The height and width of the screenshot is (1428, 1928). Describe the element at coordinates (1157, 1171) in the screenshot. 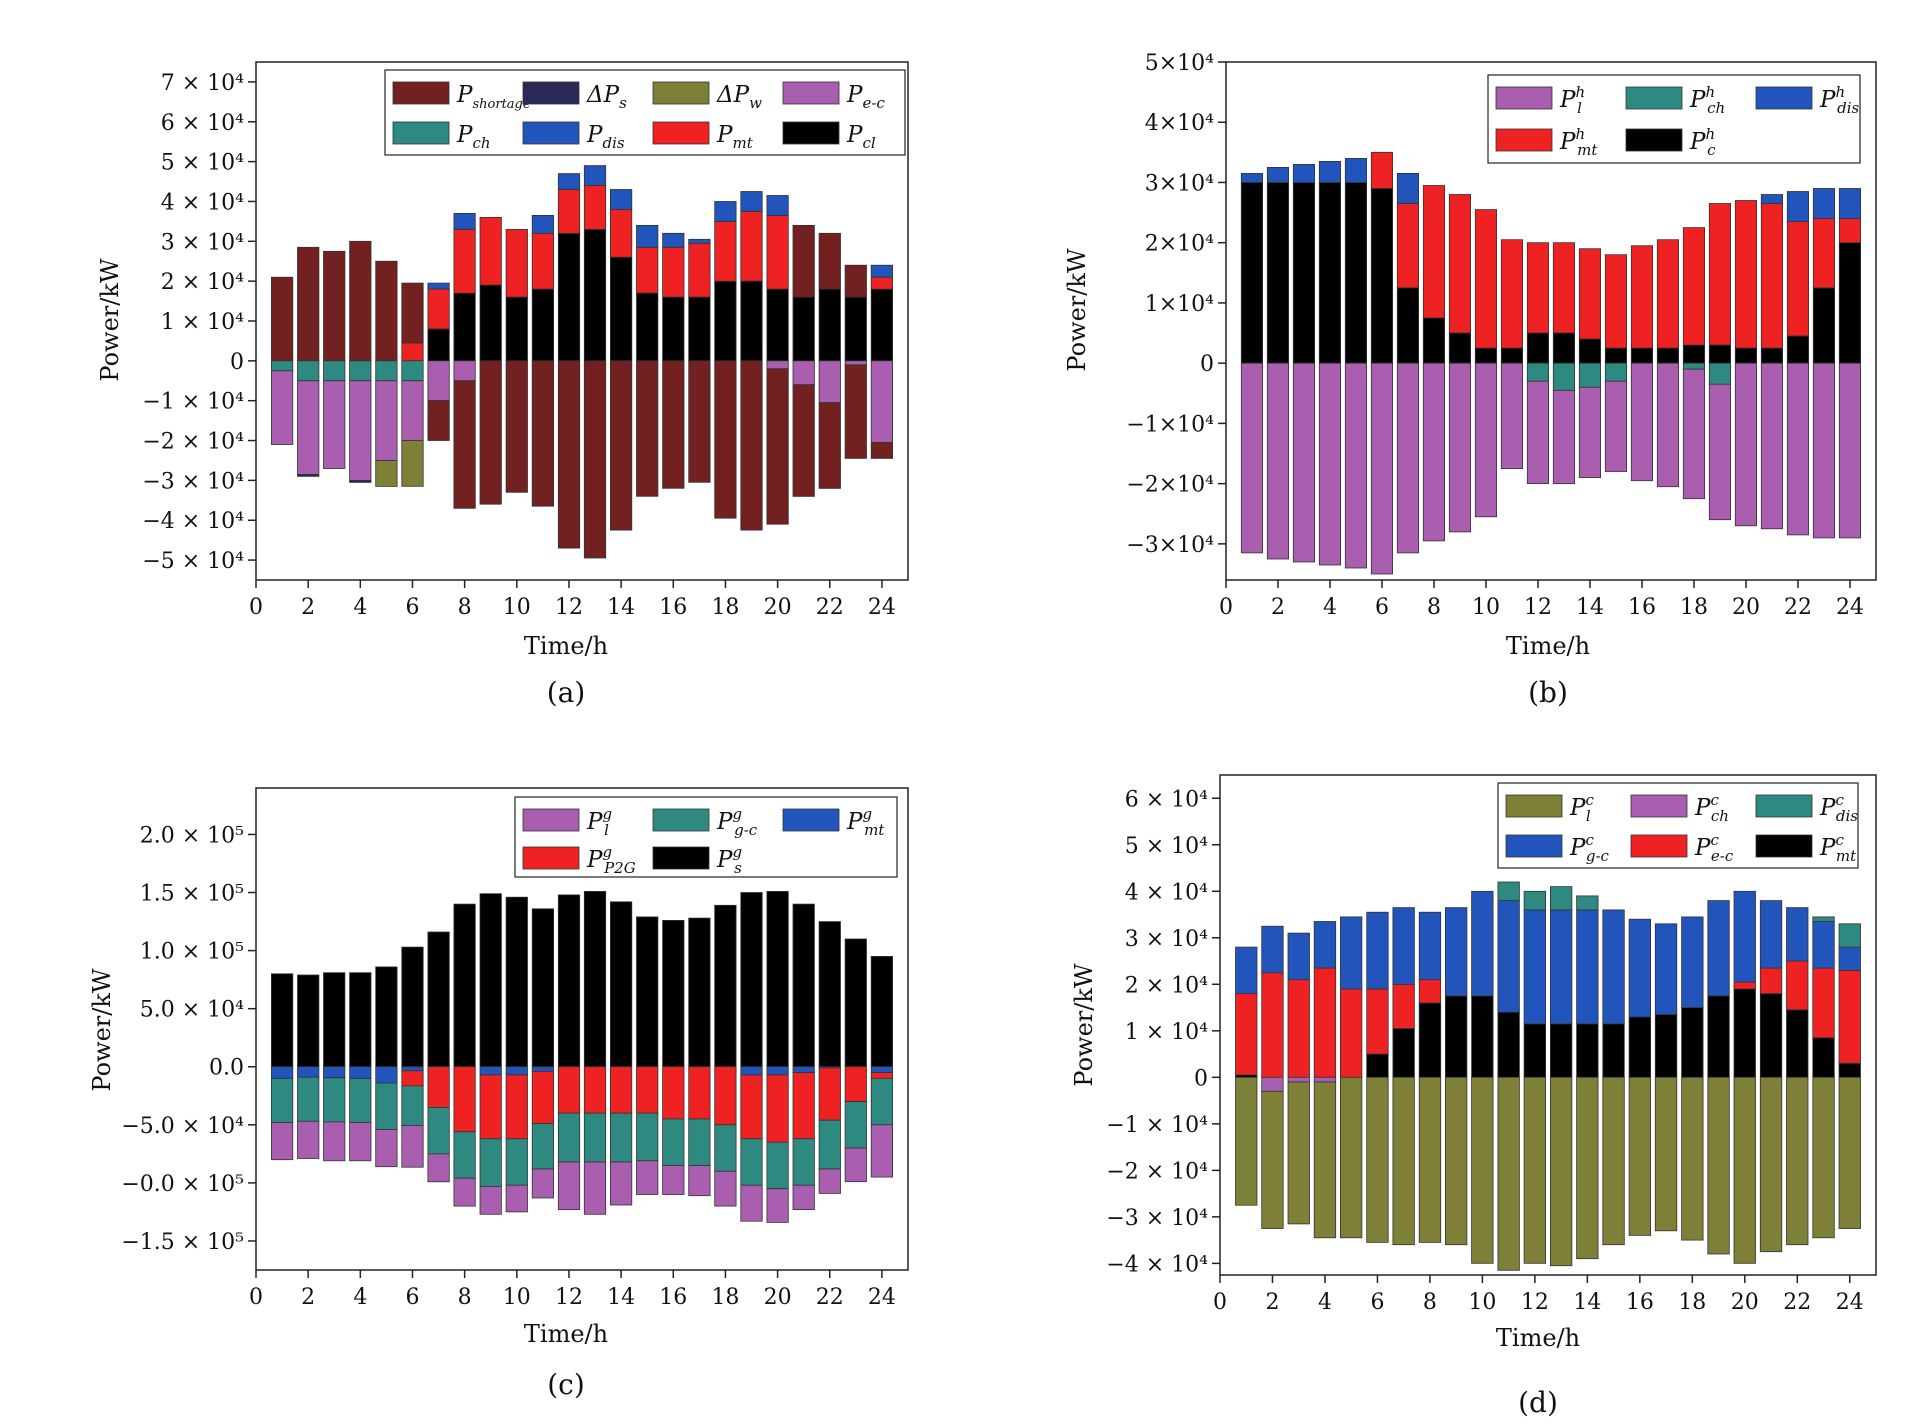

I see `y-tick-label: −2 × 10⁴` at that location.